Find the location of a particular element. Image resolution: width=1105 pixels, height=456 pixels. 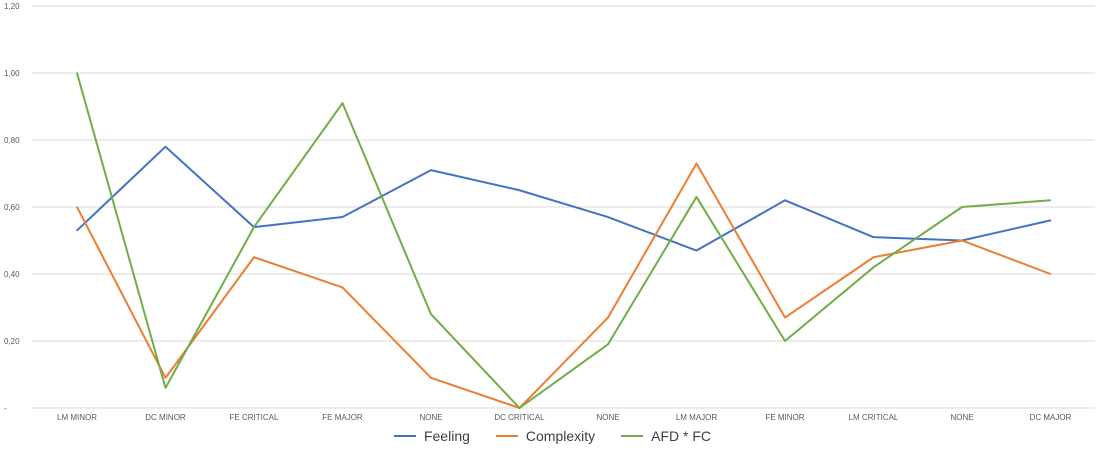

x-tick-label: FE MAJOR is located at coordinates (342, 417).